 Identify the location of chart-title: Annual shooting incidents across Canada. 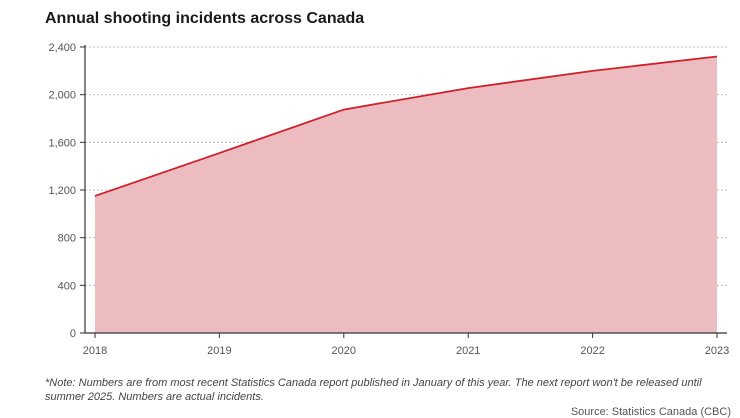
(205, 18).